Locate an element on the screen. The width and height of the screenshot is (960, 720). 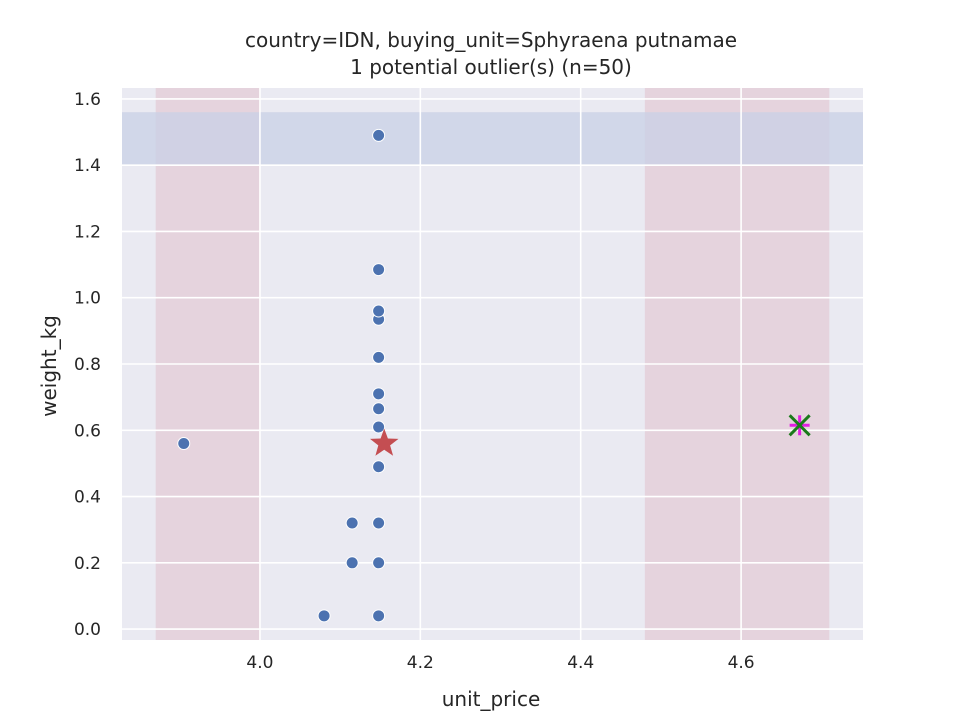
x-tick-label-1: 4.2 is located at coordinates (420, 663).